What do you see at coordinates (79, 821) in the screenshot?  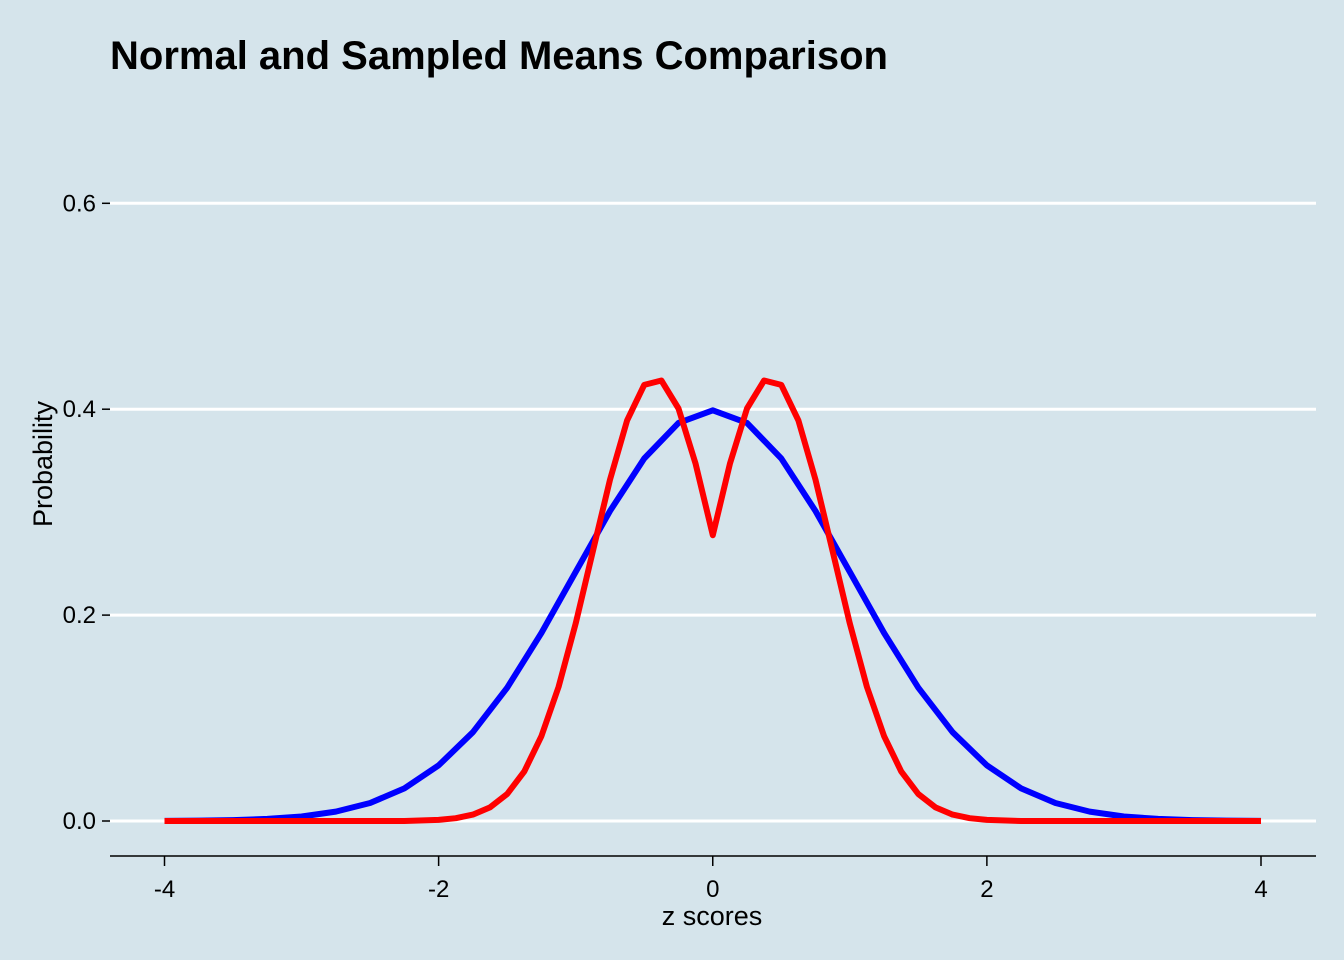 I see `y-tick-label: 0.0` at bounding box center [79, 821].